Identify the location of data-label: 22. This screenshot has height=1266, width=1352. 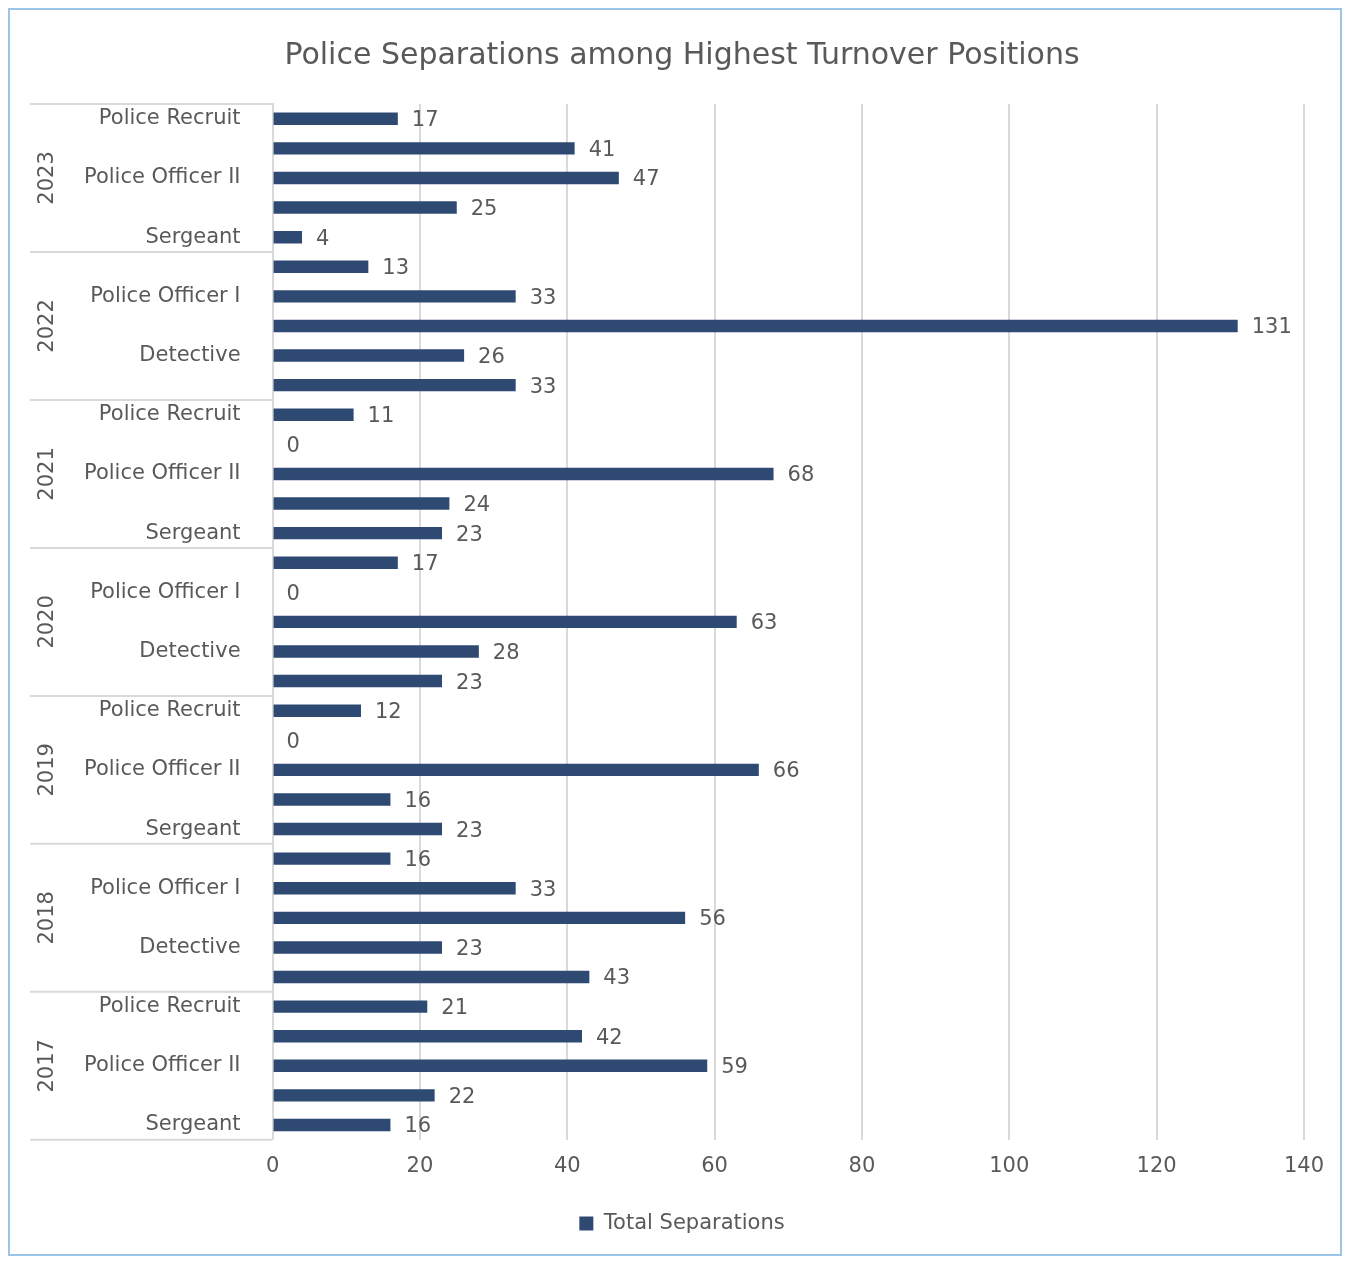
(462, 1095).